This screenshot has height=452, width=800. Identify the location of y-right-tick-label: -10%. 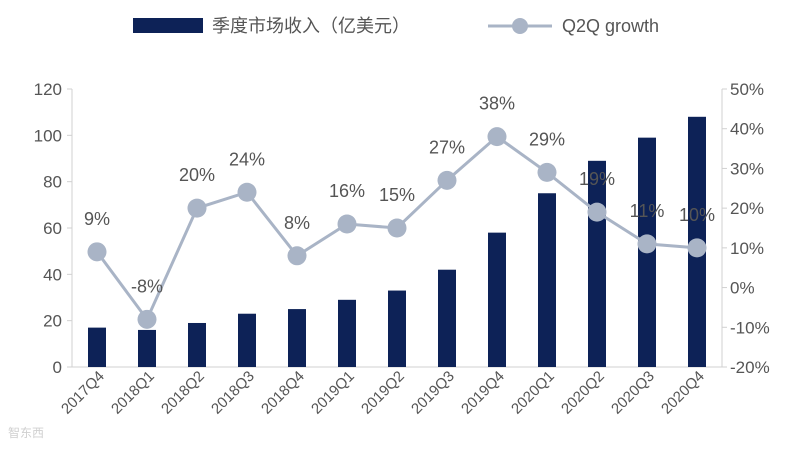
(750, 327).